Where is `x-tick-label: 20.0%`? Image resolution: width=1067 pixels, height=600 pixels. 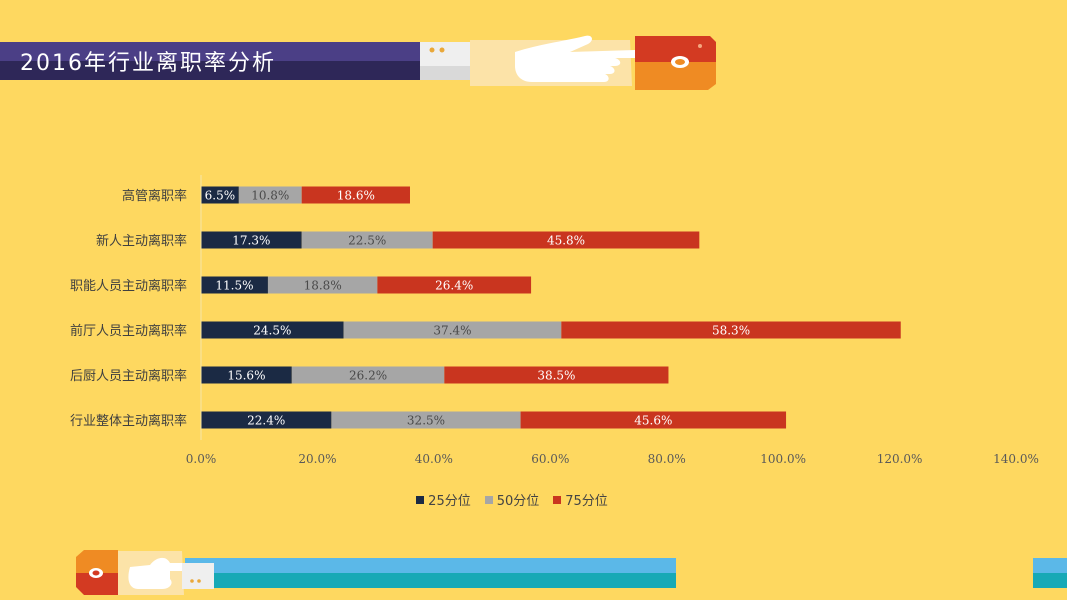
x-tick-label: 20.0% is located at coordinates (317, 459).